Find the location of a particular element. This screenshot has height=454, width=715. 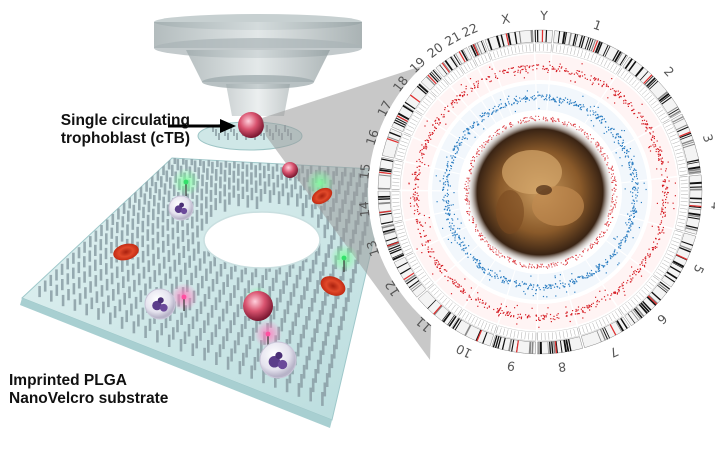

chromosome-label: Y is located at coordinates (543, 15).